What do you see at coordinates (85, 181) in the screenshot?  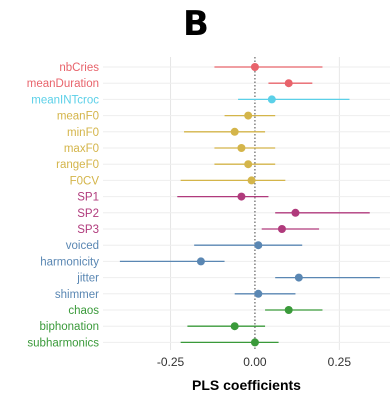 I see `y-label-F0CV: F0CV` at bounding box center [85, 181].